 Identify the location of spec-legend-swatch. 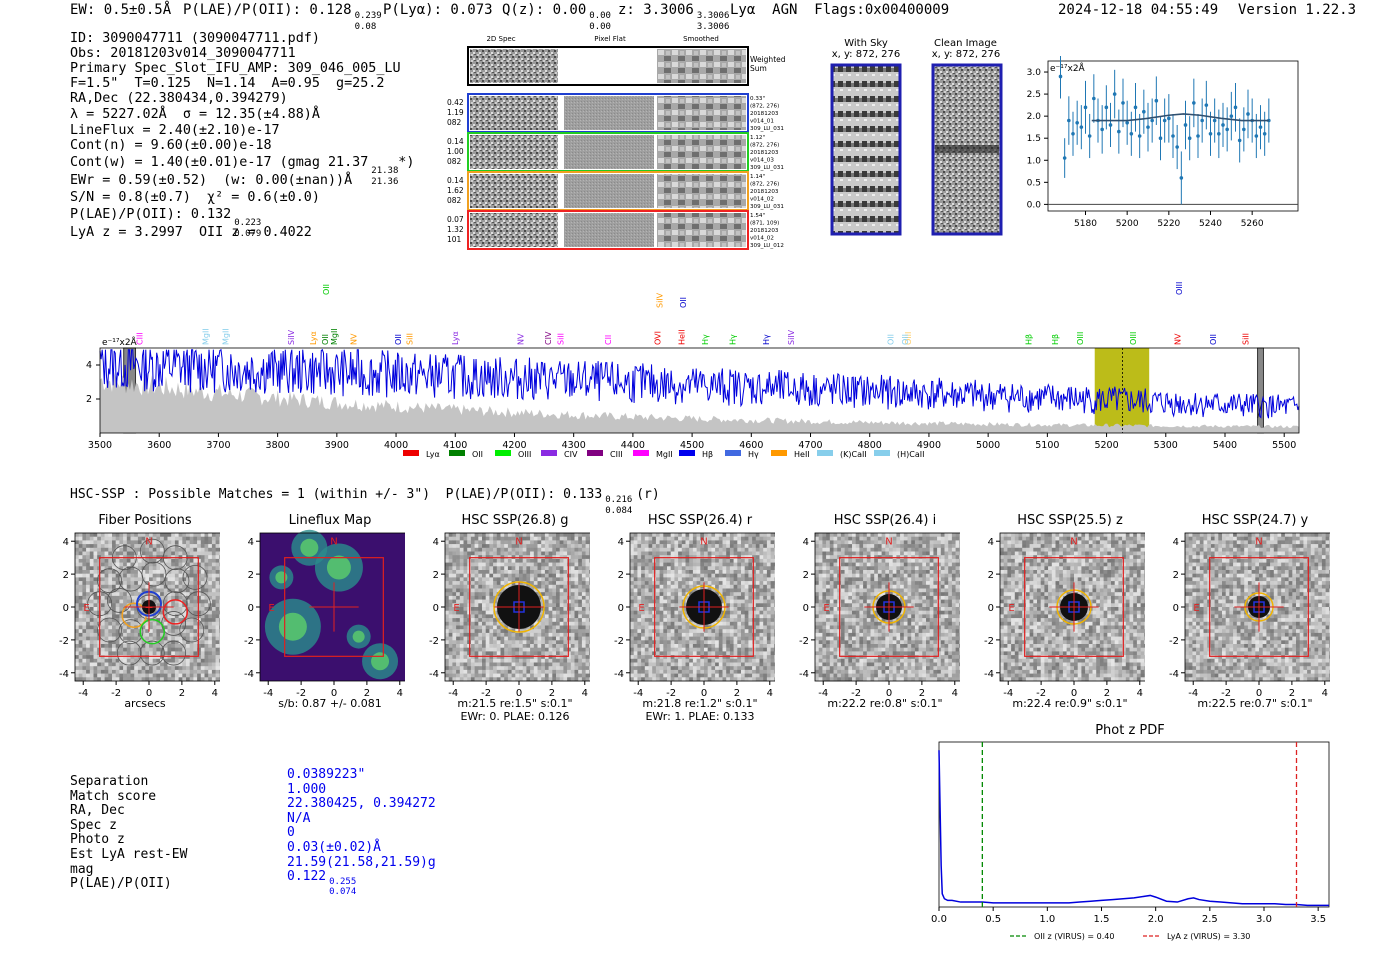
(595, 453).